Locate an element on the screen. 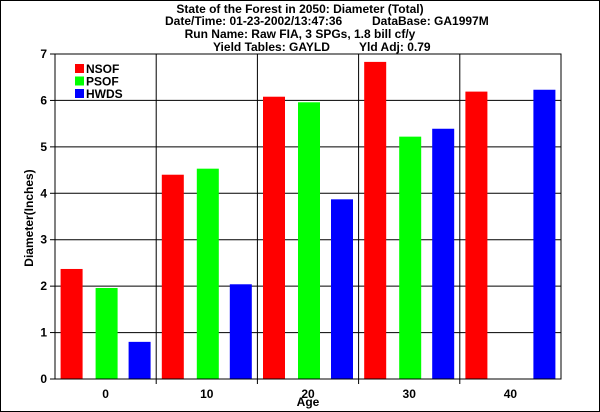 This screenshot has width=600, height=412. x-tick-labels: 0 10 20 30 40 is located at coordinates (309, 394).